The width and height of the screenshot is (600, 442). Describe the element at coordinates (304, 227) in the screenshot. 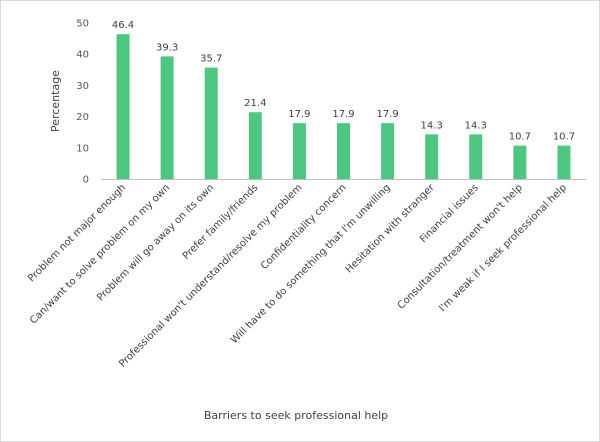

I see `category-label: Confidentiality concern` at that location.